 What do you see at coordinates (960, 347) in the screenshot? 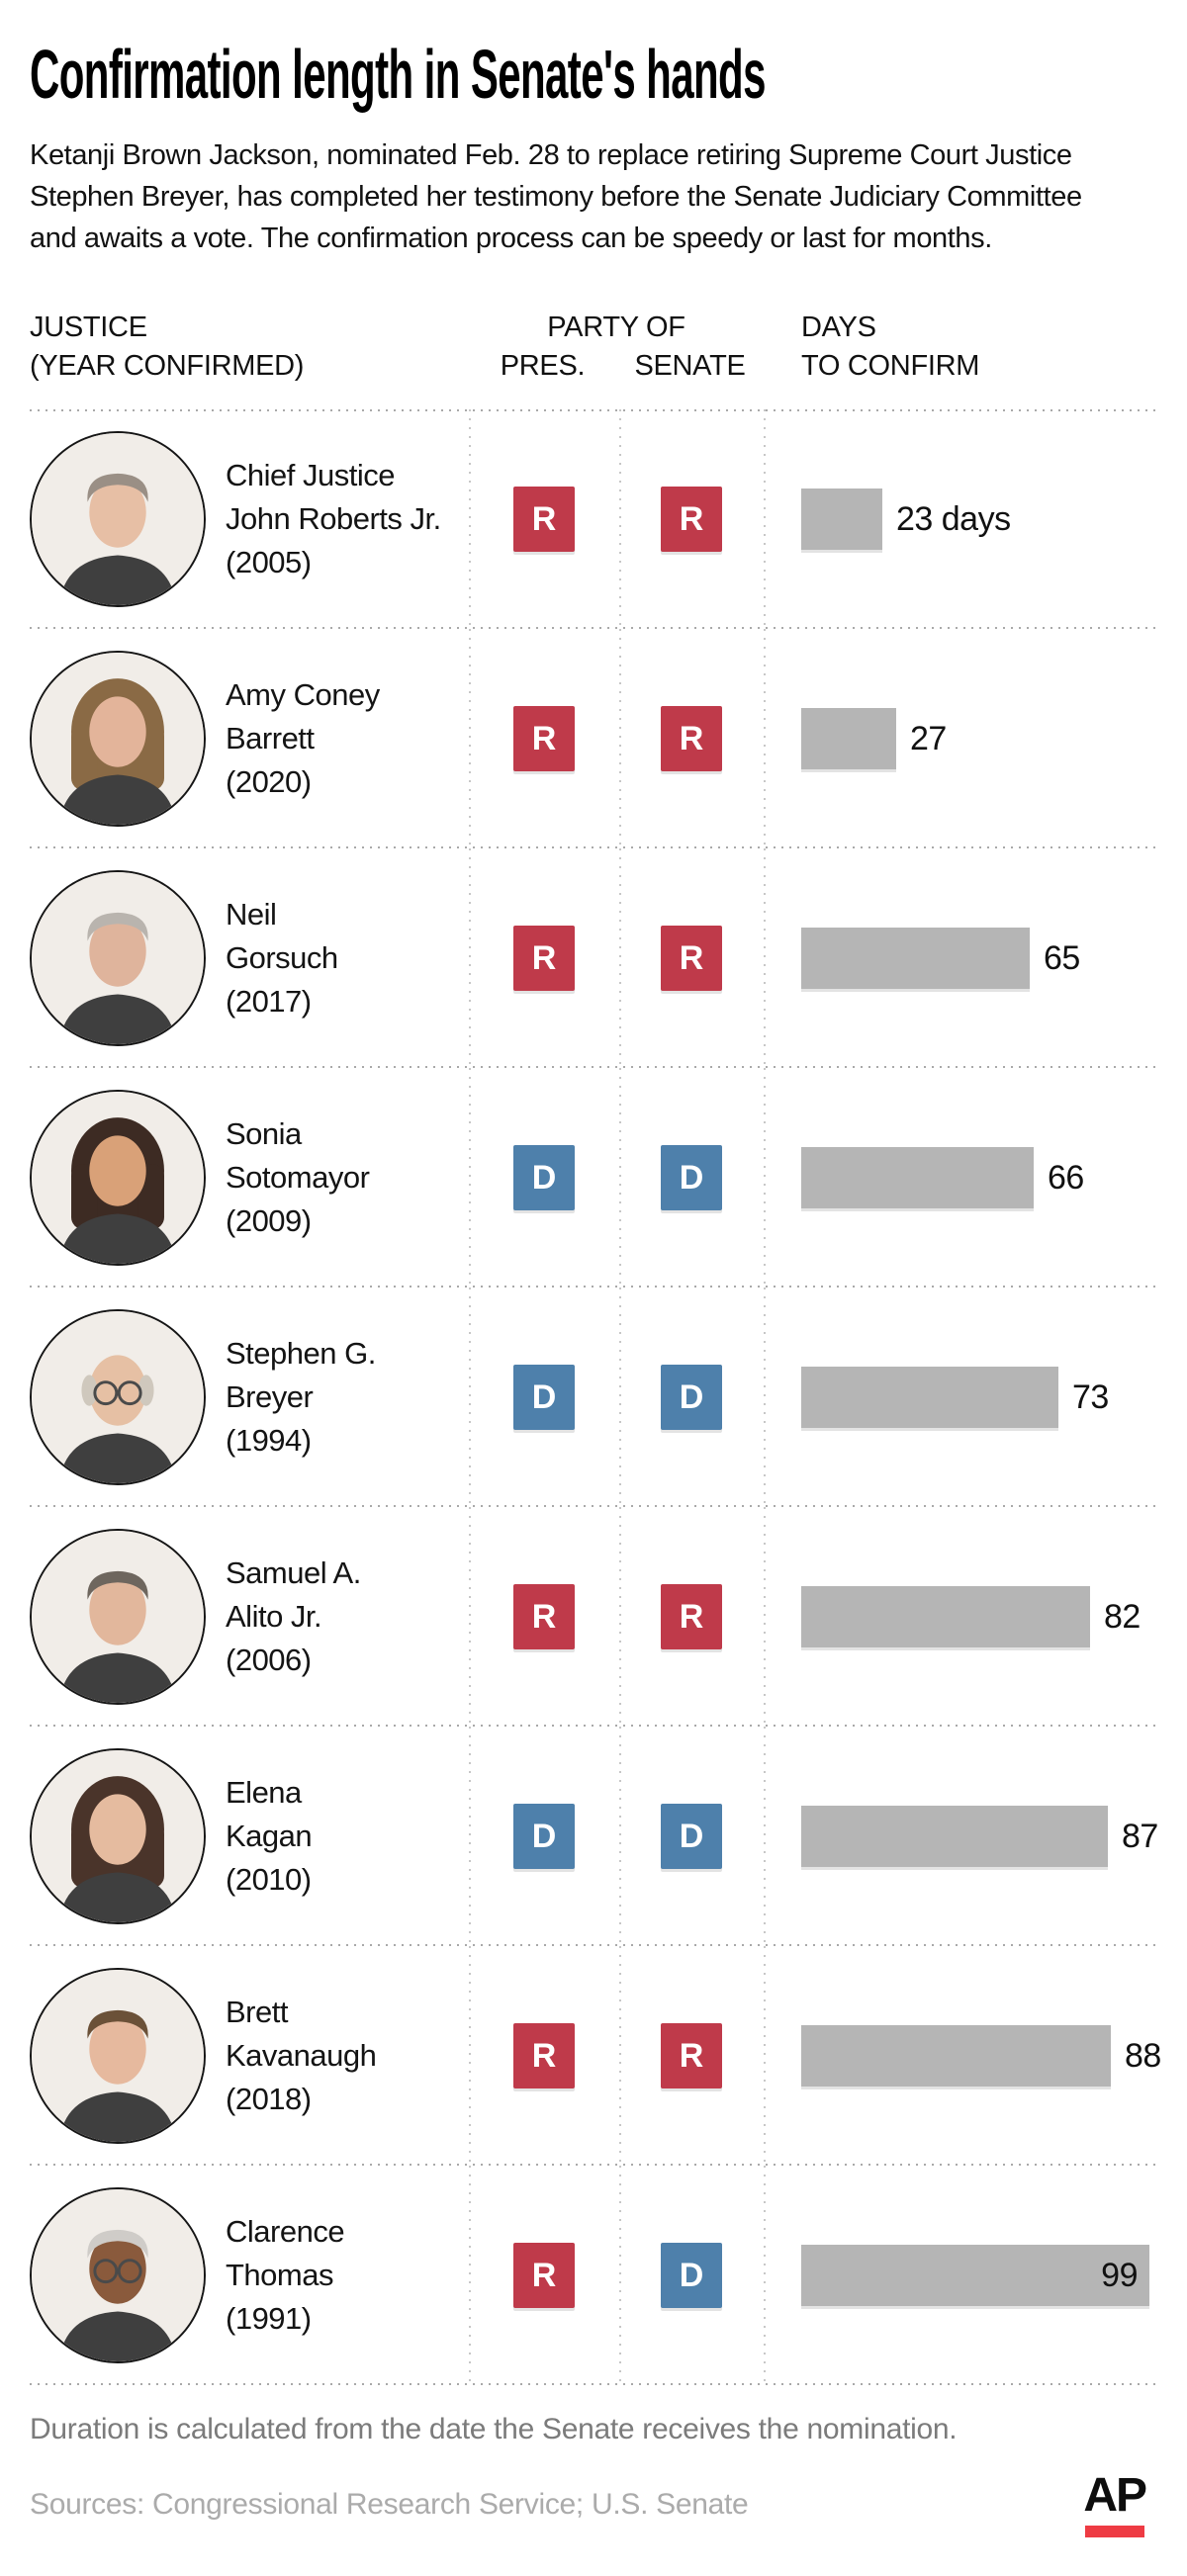
I see `col-header-days-group: DAYS TO CONFIRM` at bounding box center [960, 347].